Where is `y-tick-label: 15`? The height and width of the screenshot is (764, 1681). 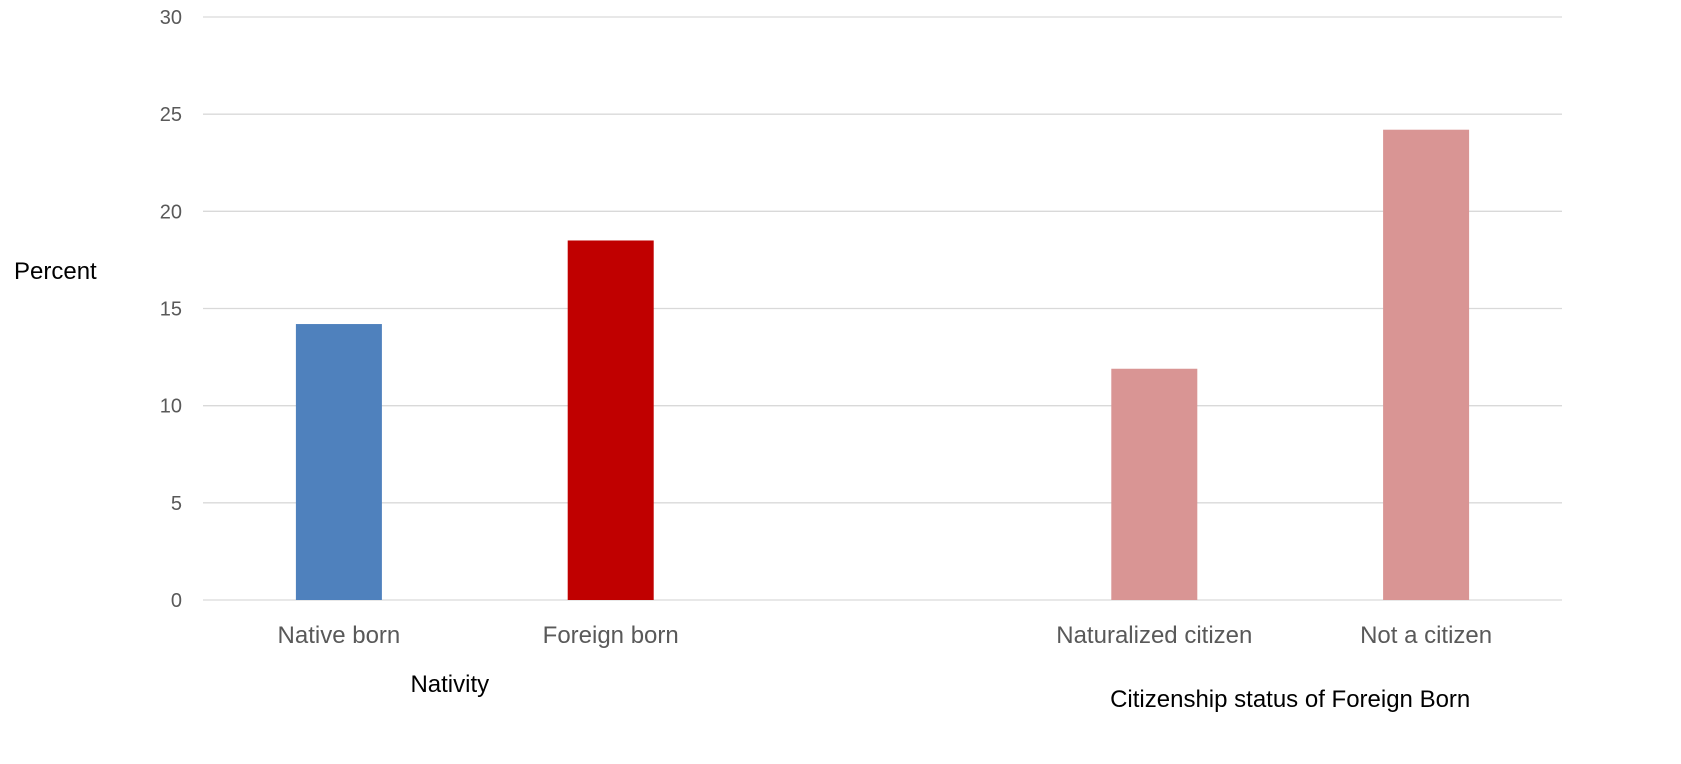 y-tick-label: 15 is located at coordinates (171, 310).